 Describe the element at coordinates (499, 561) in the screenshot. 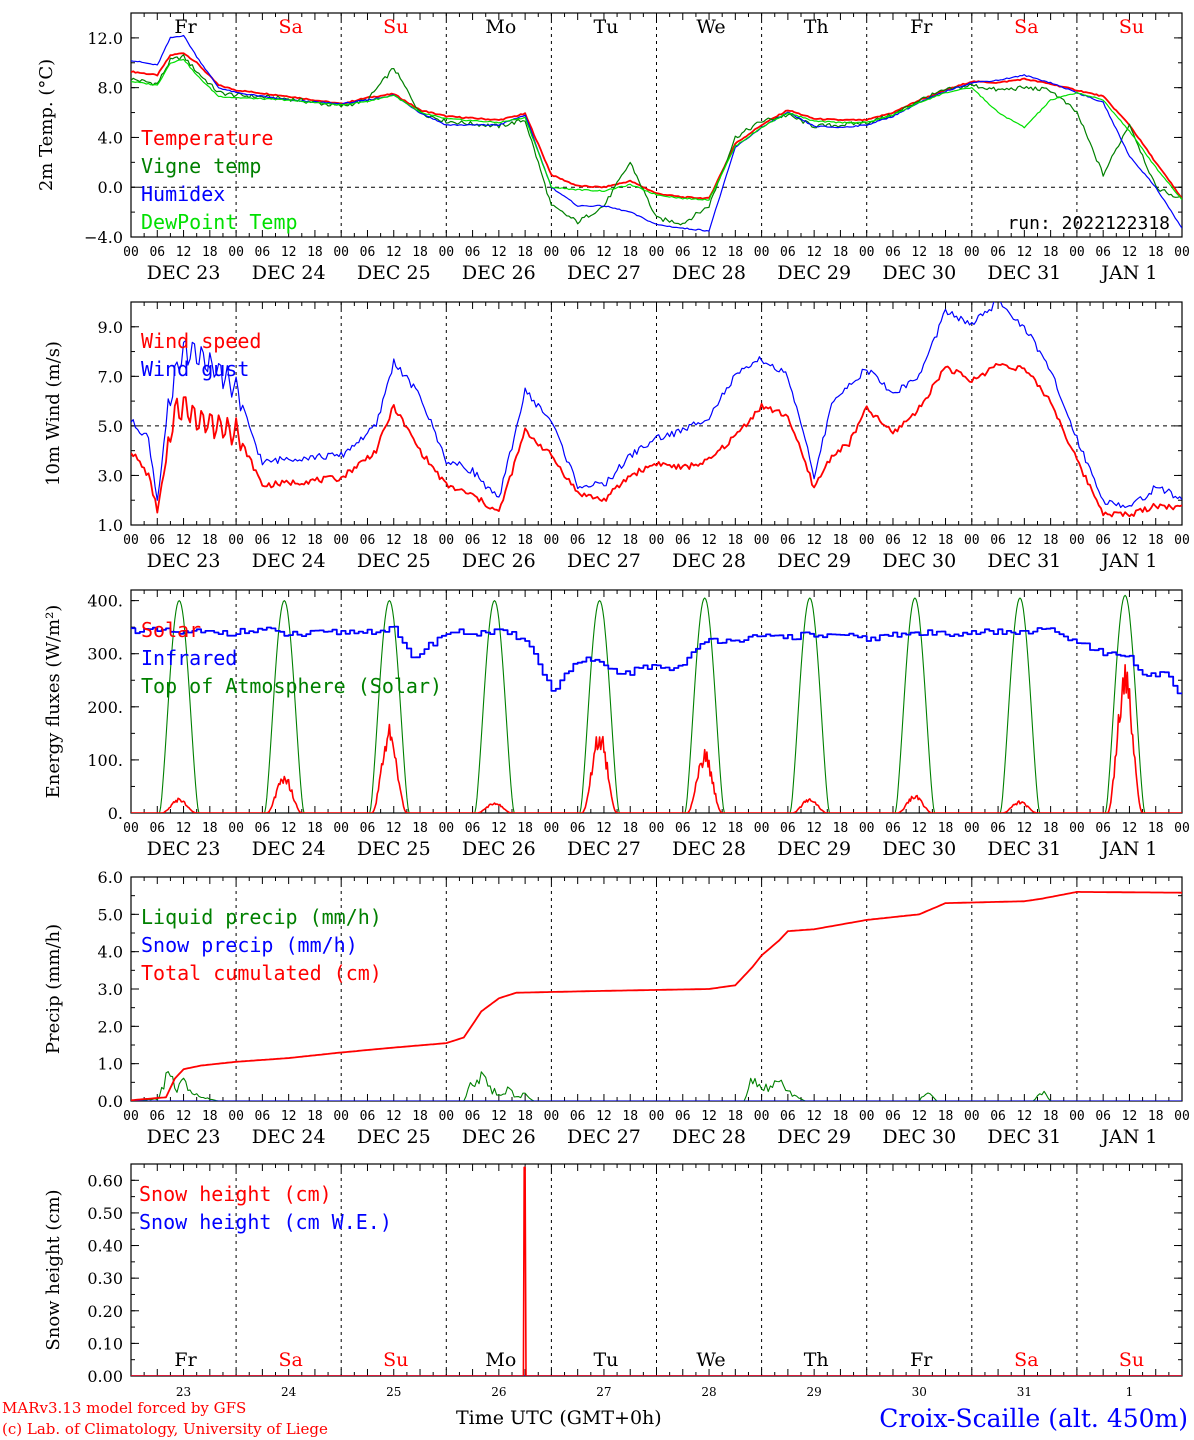

I see `date-label: DEC 26` at that location.